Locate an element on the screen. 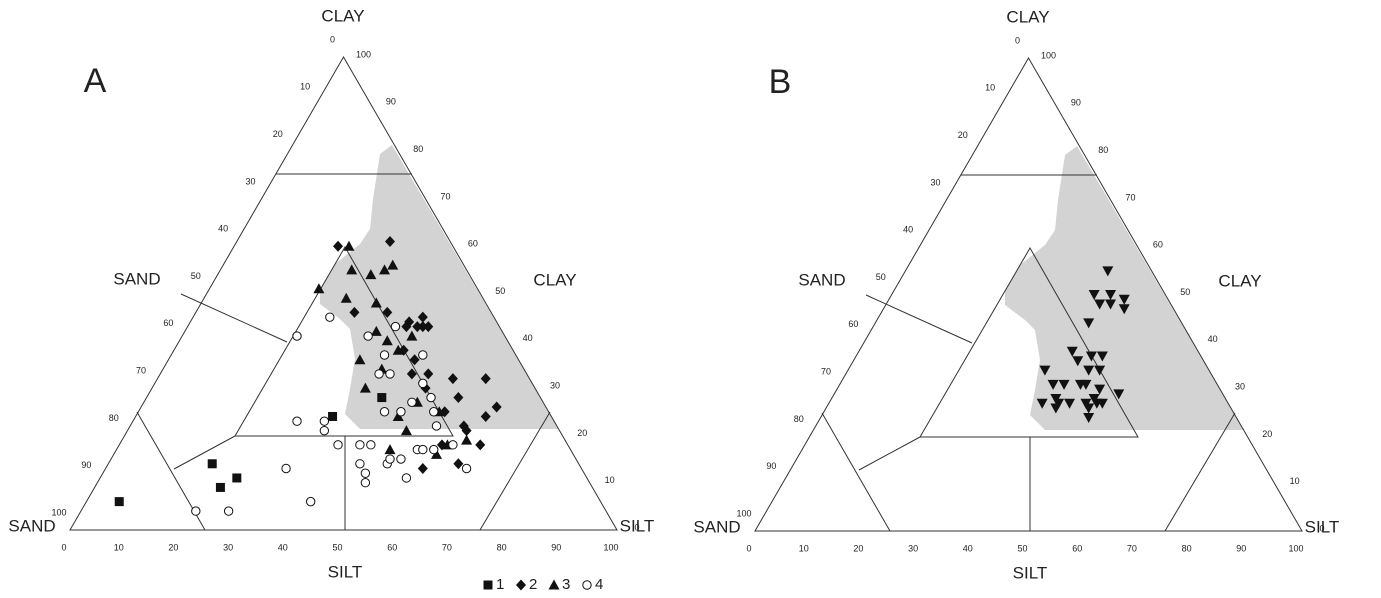 The image size is (1381, 598). silt-tick-label: 10 is located at coordinates (119, 547).